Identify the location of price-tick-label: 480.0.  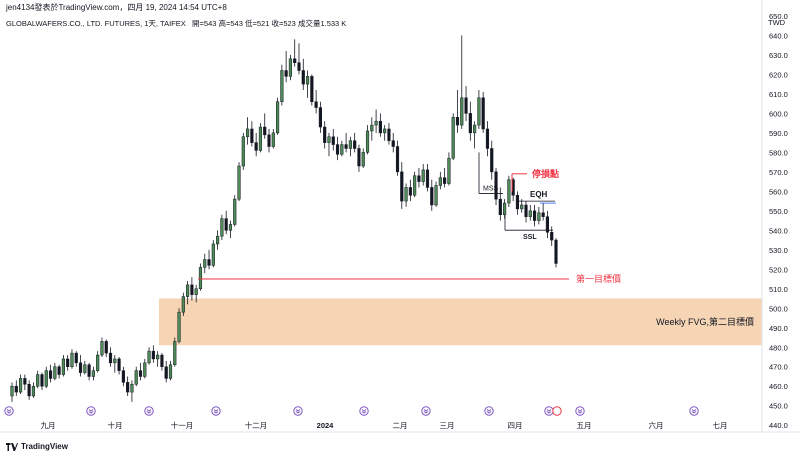
(778, 347).